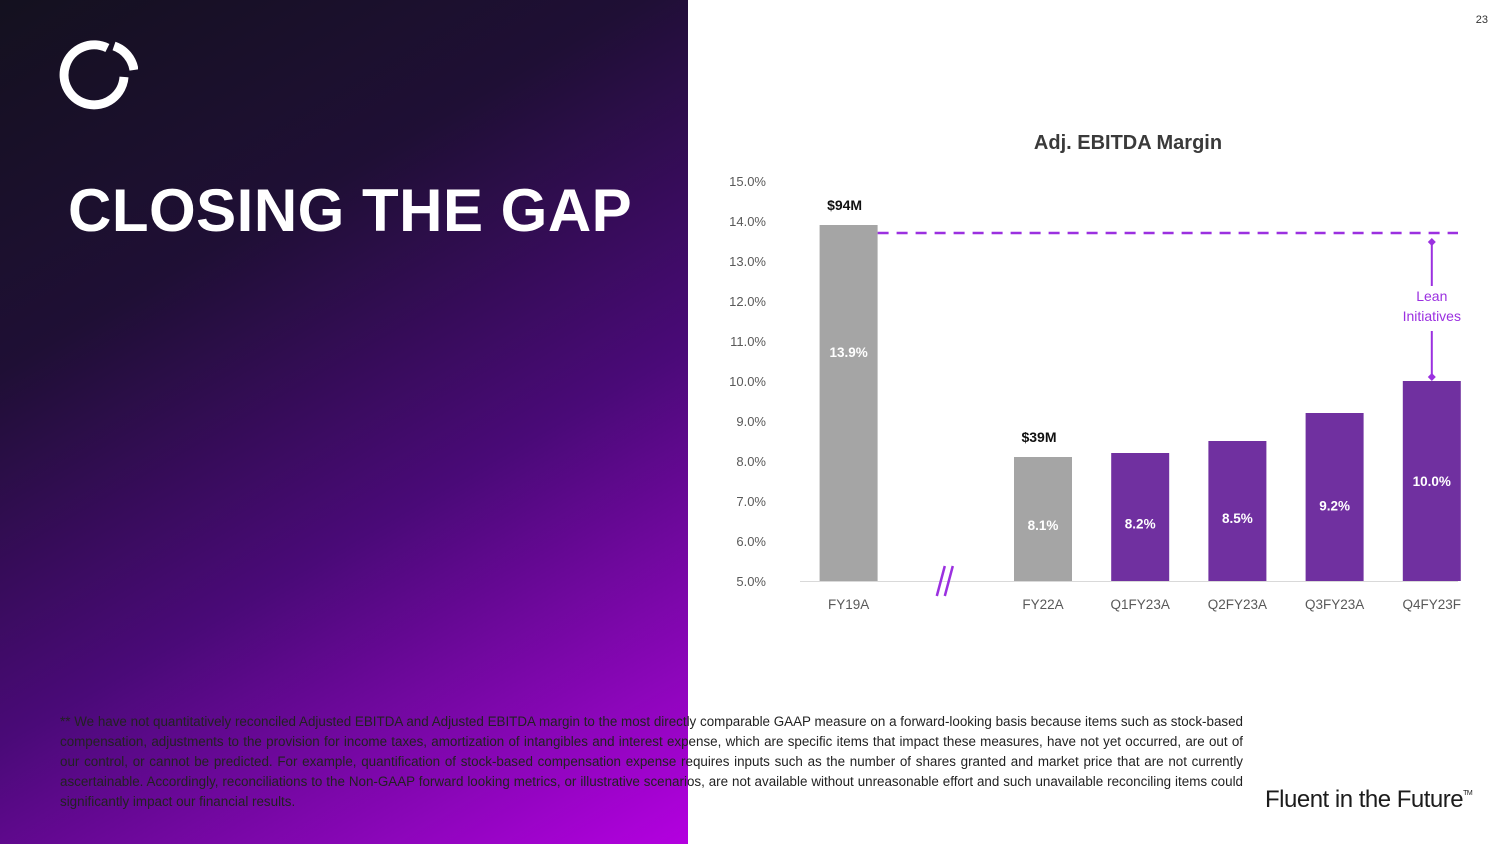 Image resolution: width=1500 pixels, height=844 pixels. I want to click on y-tick-label: 10.0%, so click(747, 381).